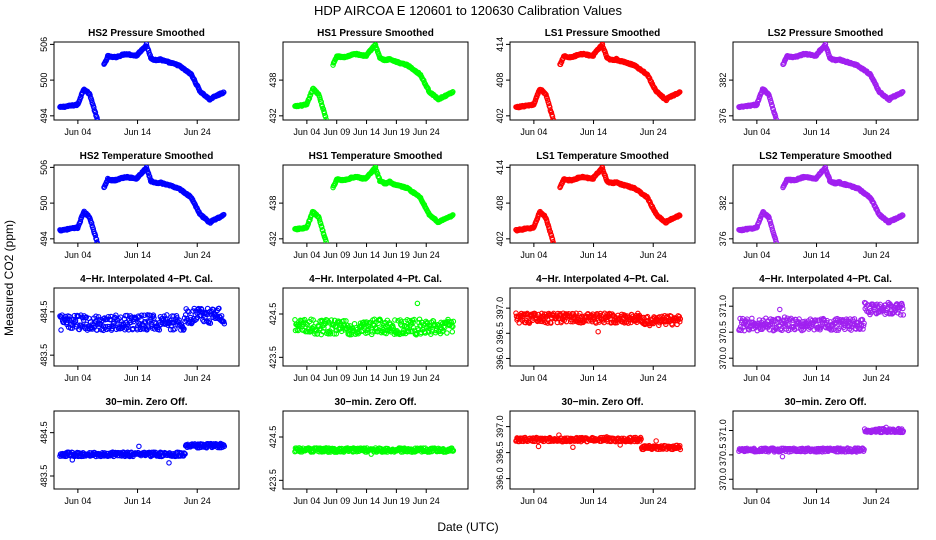 The height and width of the screenshot is (540, 936). I want to click on y-tick-label: 370.0, so click(723, 479).